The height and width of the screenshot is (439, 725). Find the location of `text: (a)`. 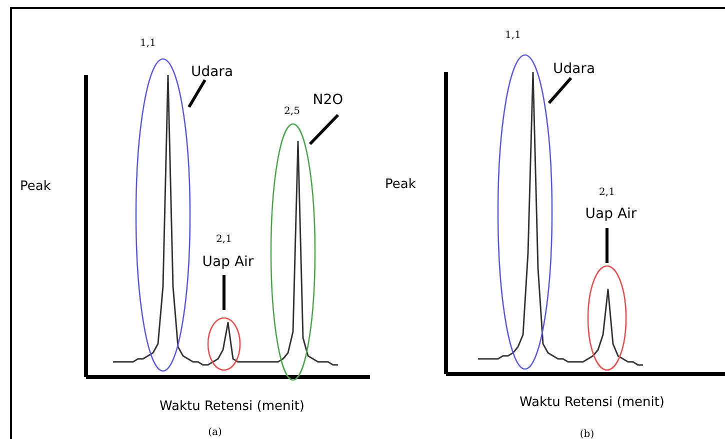

text: (a) is located at coordinates (215, 432).